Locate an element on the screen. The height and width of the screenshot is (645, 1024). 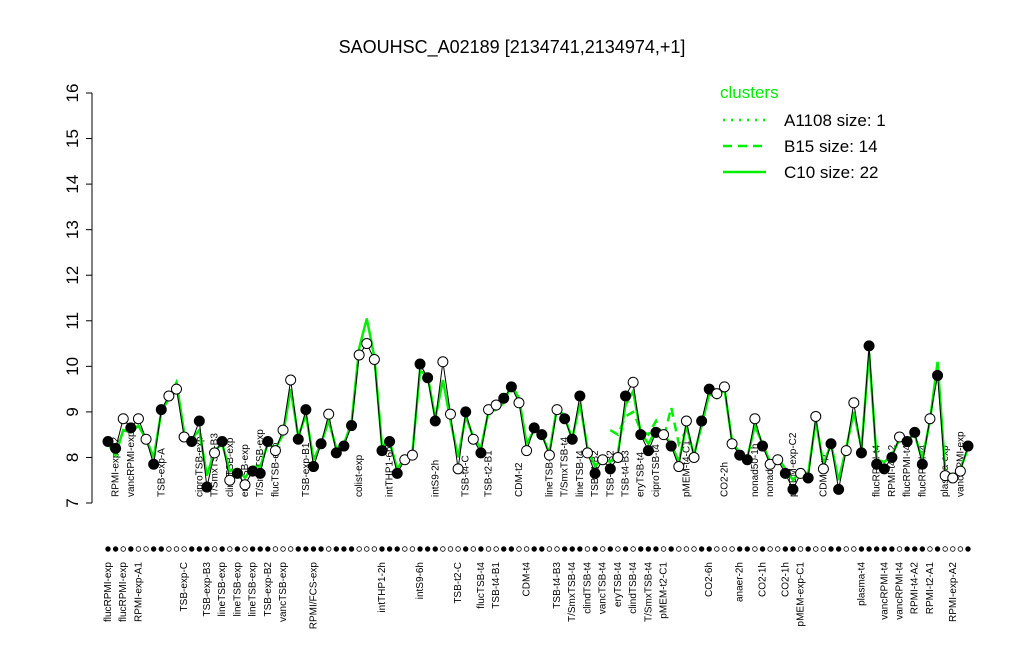
category-label-bottom: TSB-exp-B3 is located at coordinates (207, 589).